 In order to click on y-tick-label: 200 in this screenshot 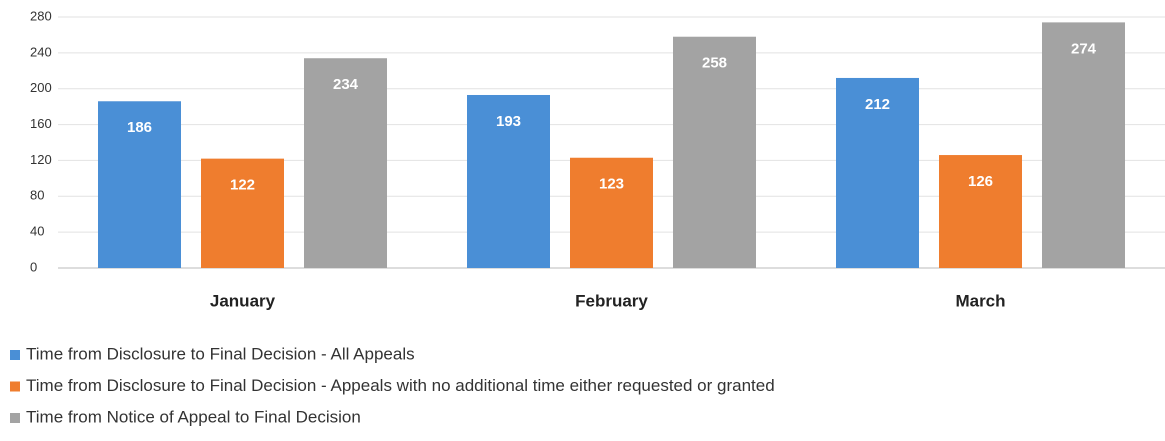, I will do `click(41, 87)`.